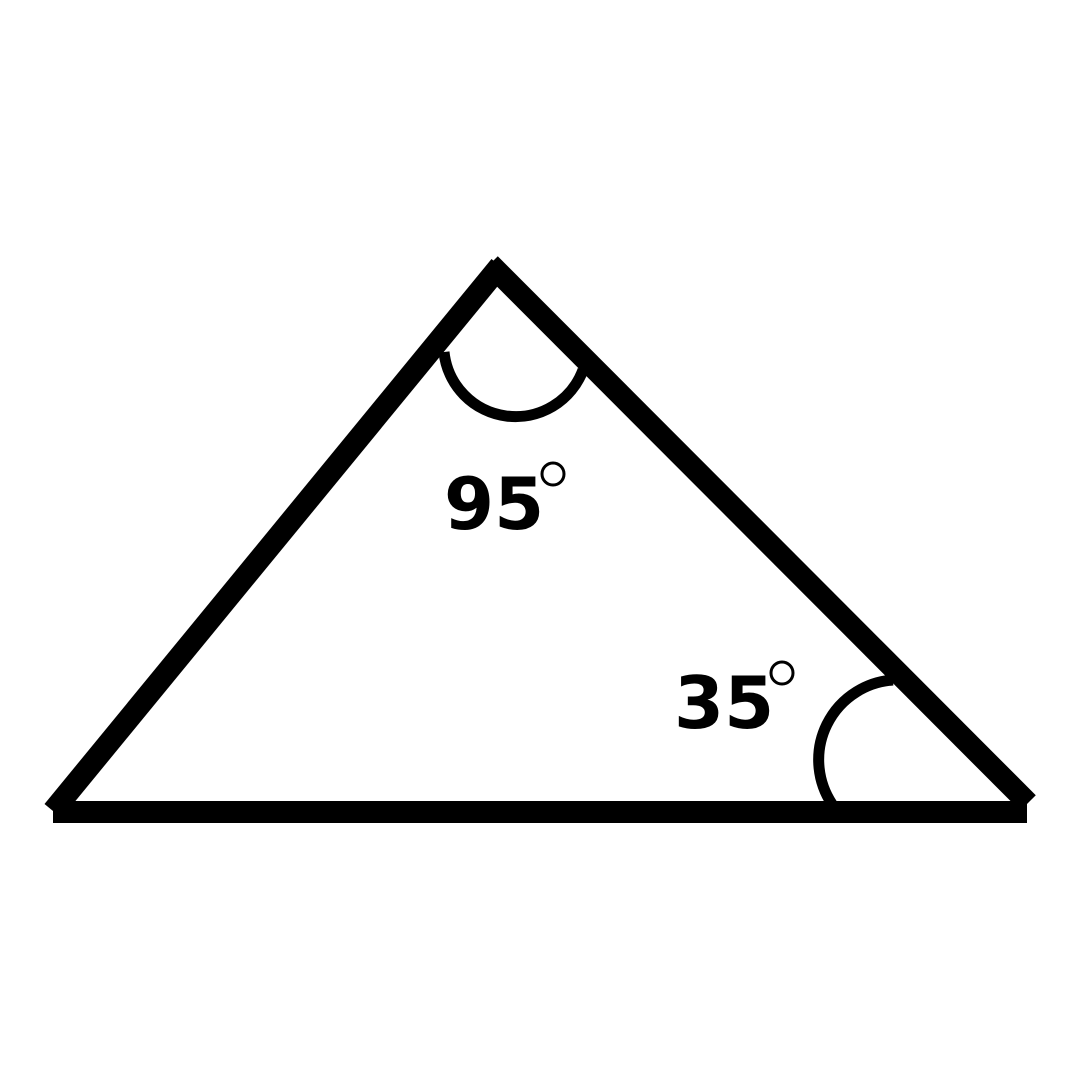  What do you see at coordinates (494, 504) in the screenshot?
I see `angle-label-top: 95` at bounding box center [494, 504].